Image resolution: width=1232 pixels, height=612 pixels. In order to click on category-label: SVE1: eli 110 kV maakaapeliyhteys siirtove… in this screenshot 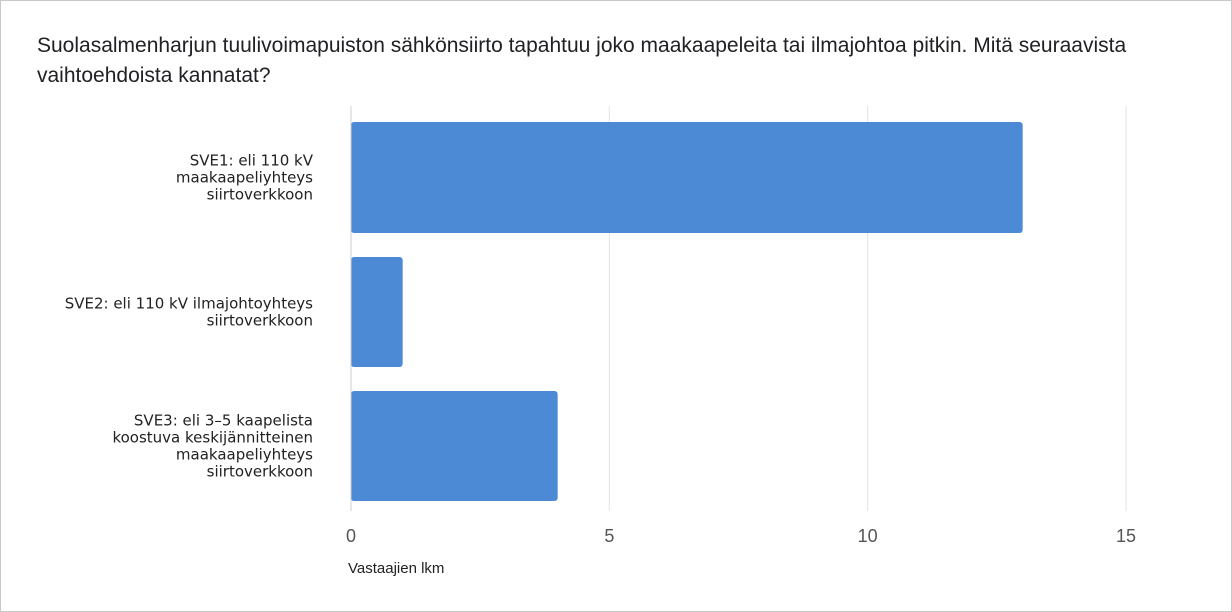, I will do `click(245, 178)`.